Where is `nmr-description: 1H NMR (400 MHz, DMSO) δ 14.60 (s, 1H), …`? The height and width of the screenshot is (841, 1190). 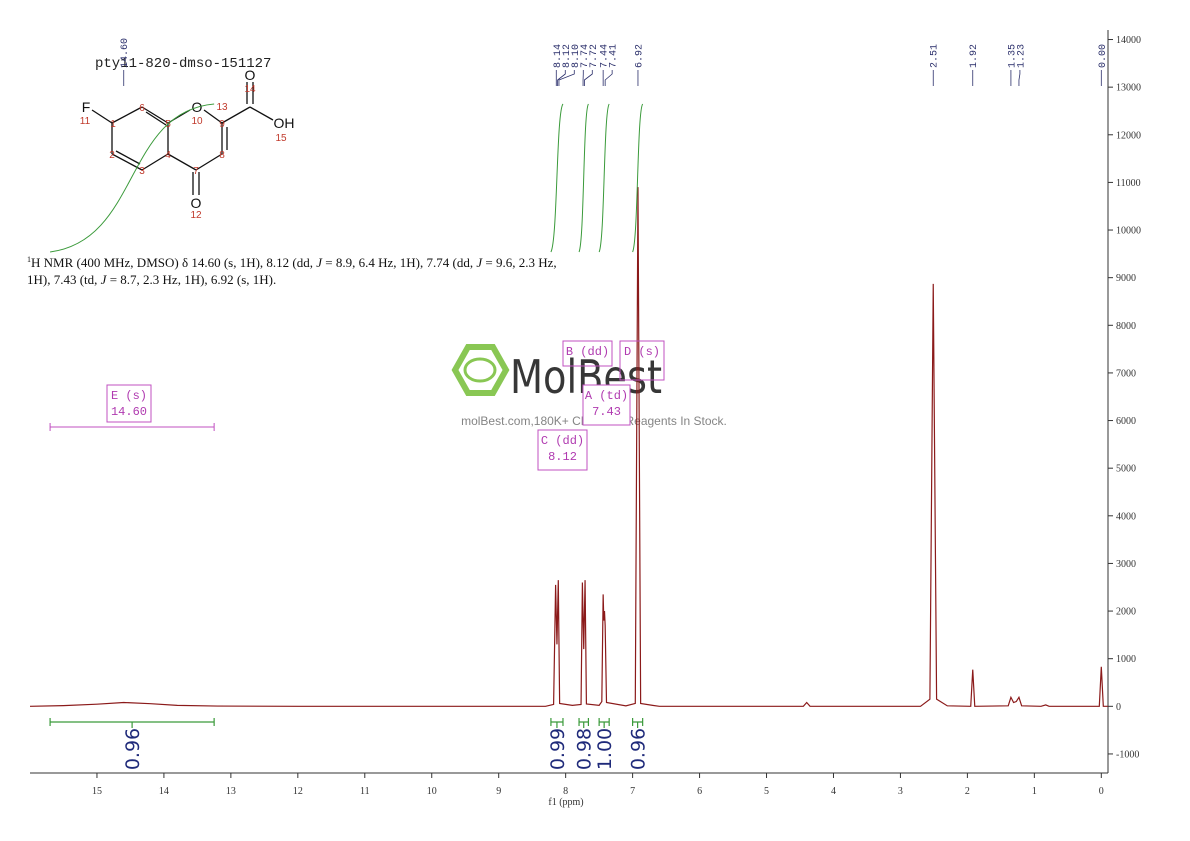 nmr-description: 1H NMR (400 MHz, DMSO) δ 14.60 (s, 1H), … is located at coordinates (292, 262).